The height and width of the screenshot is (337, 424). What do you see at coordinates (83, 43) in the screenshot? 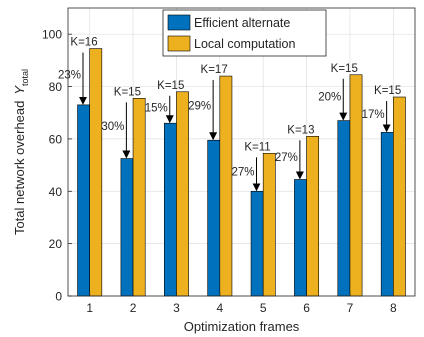
I see `k-label: K=16` at bounding box center [83, 43].